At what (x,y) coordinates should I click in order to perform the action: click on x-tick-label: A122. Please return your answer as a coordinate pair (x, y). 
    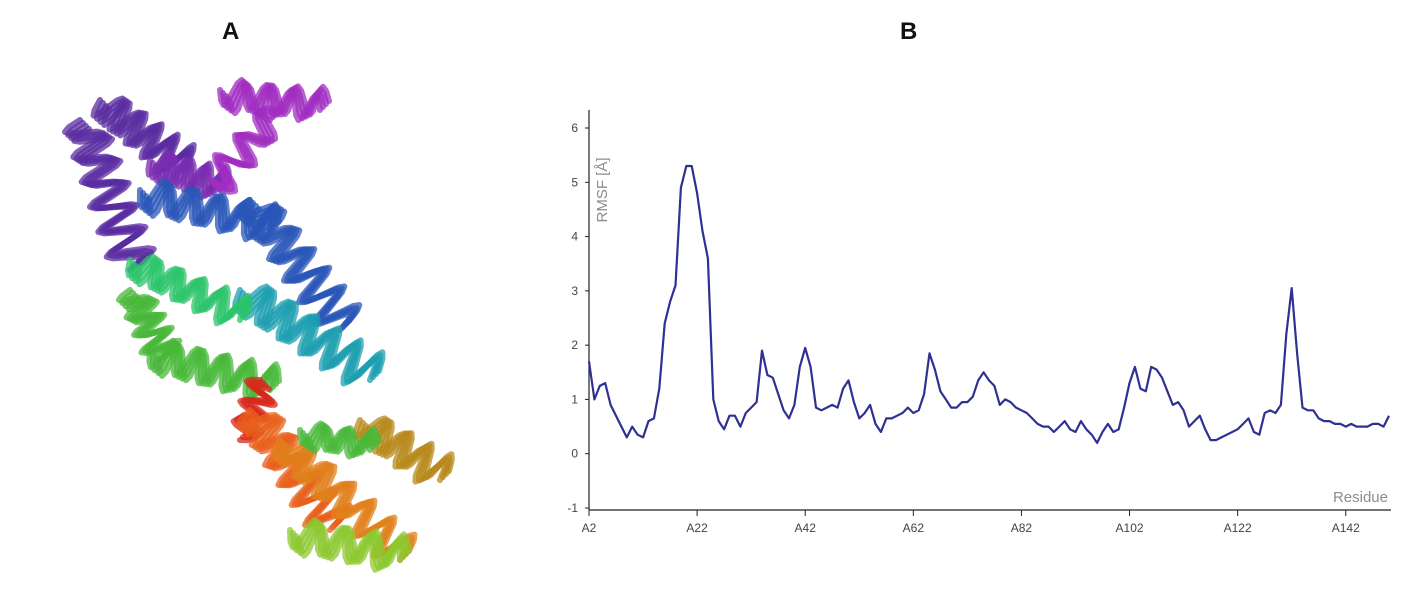
    Looking at the image, I should click on (1238, 528).